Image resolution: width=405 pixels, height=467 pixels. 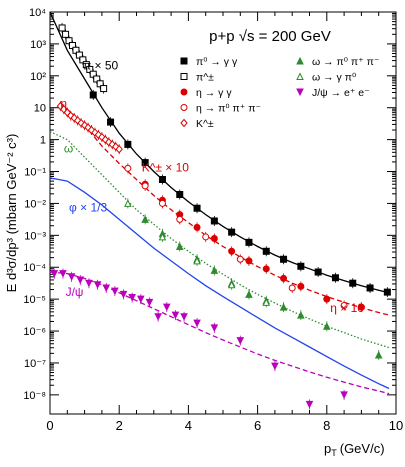 What do you see at coordinates (346, 62) in the screenshot?
I see `legend-label: ω → π⁰ π⁺ π⁻` at bounding box center [346, 62].